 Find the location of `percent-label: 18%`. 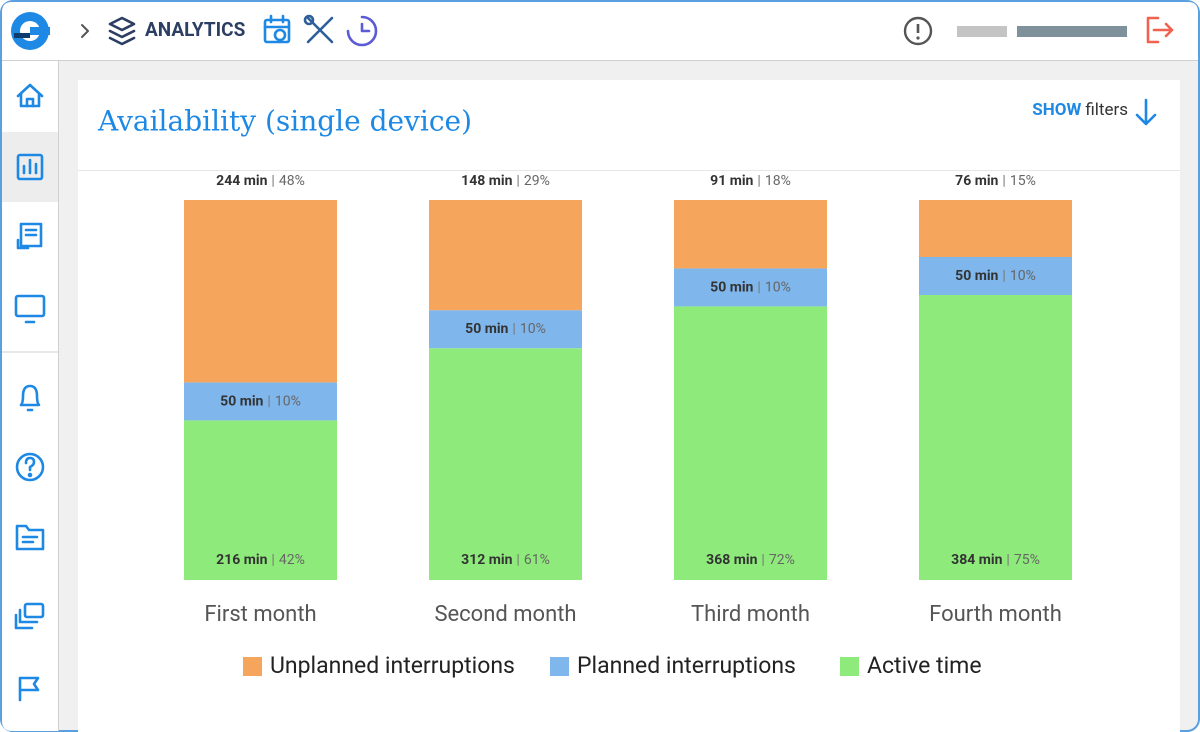

percent-label: 18% is located at coordinates (778, 181).